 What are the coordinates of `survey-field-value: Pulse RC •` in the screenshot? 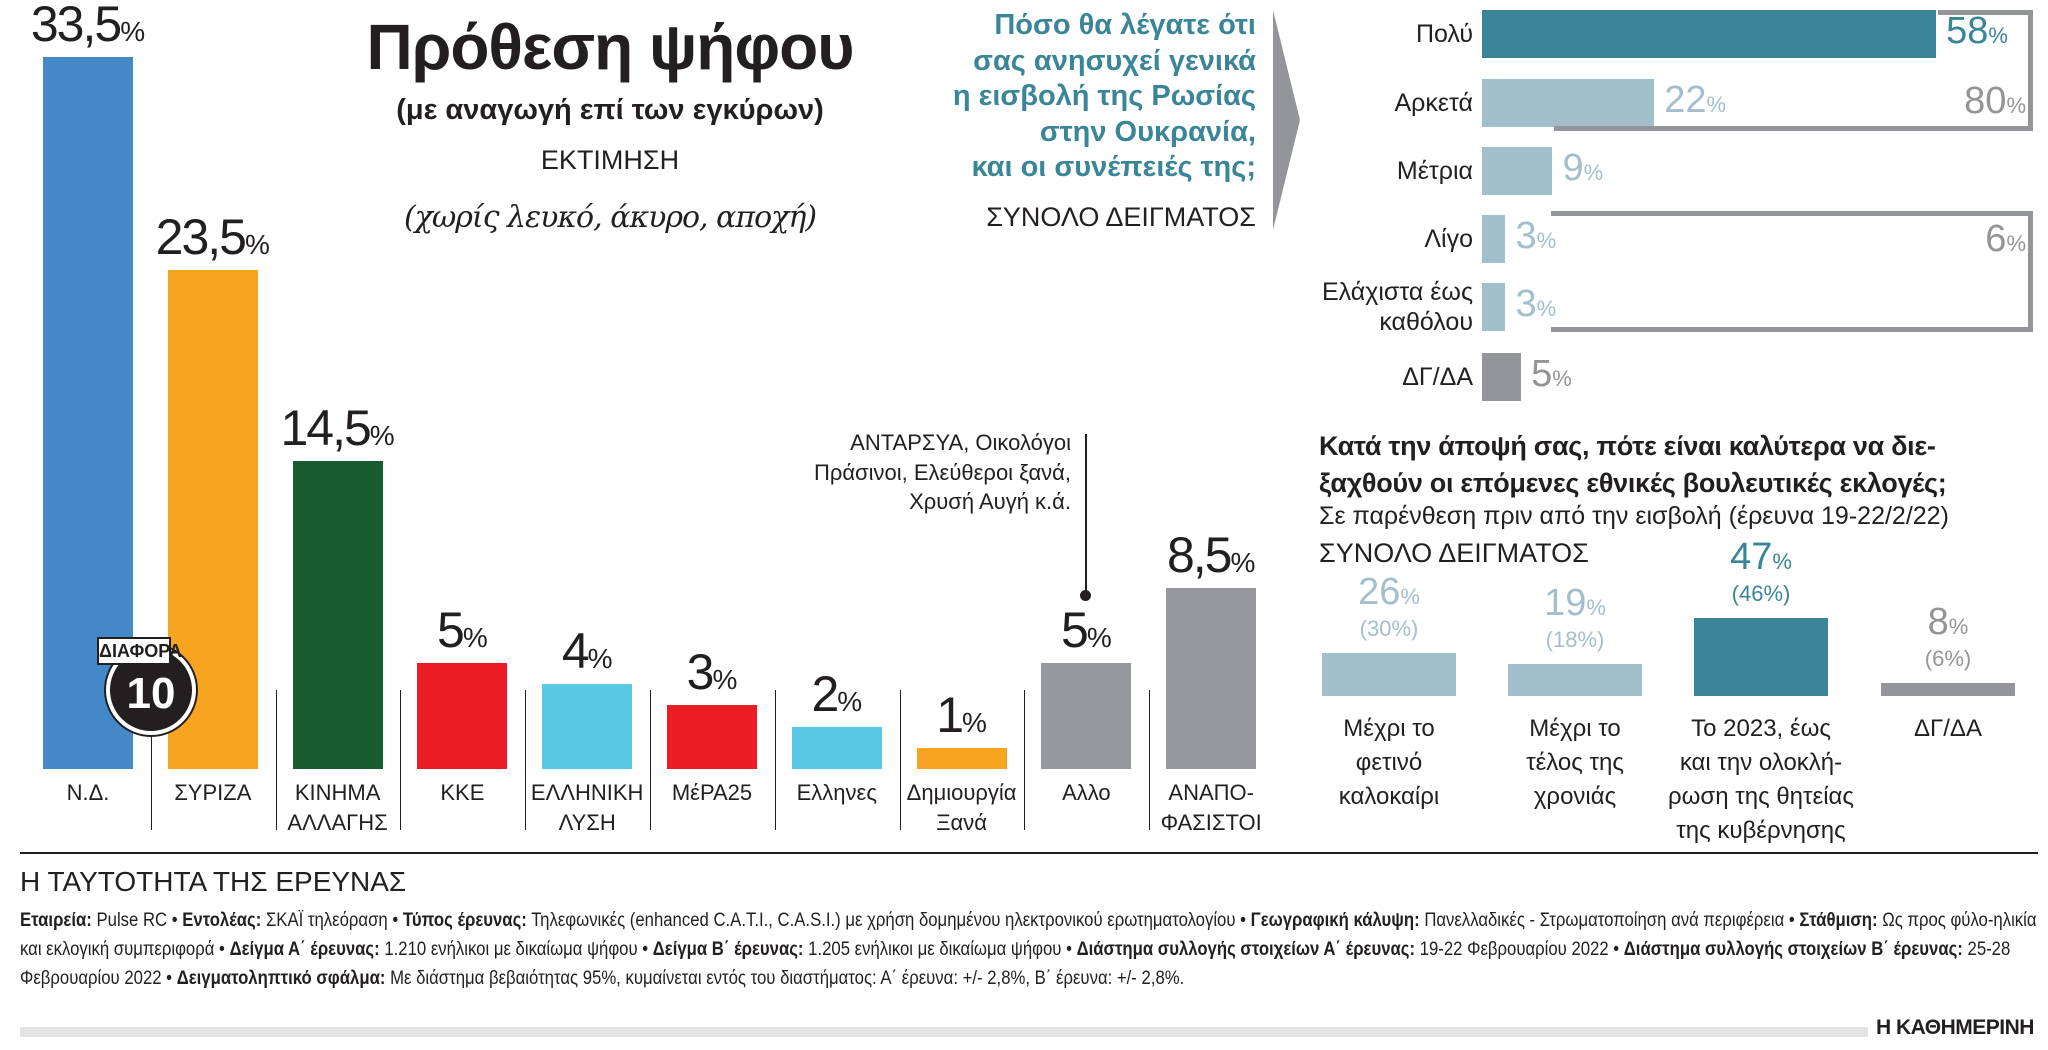 It's located at (137, 920).